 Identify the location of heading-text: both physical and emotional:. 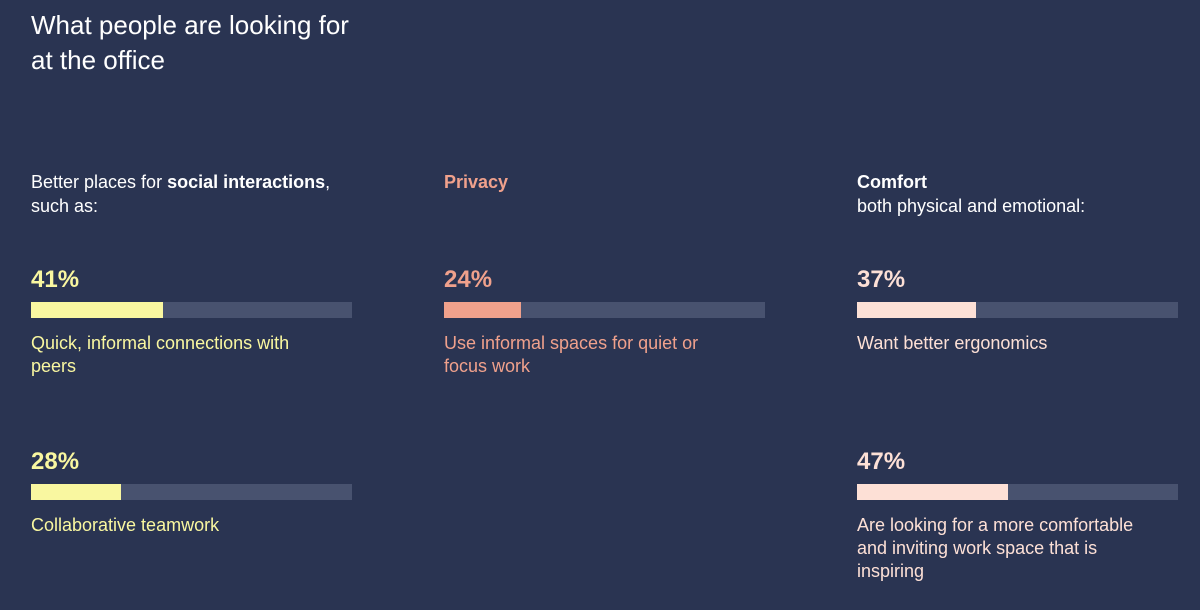
(971, 206).